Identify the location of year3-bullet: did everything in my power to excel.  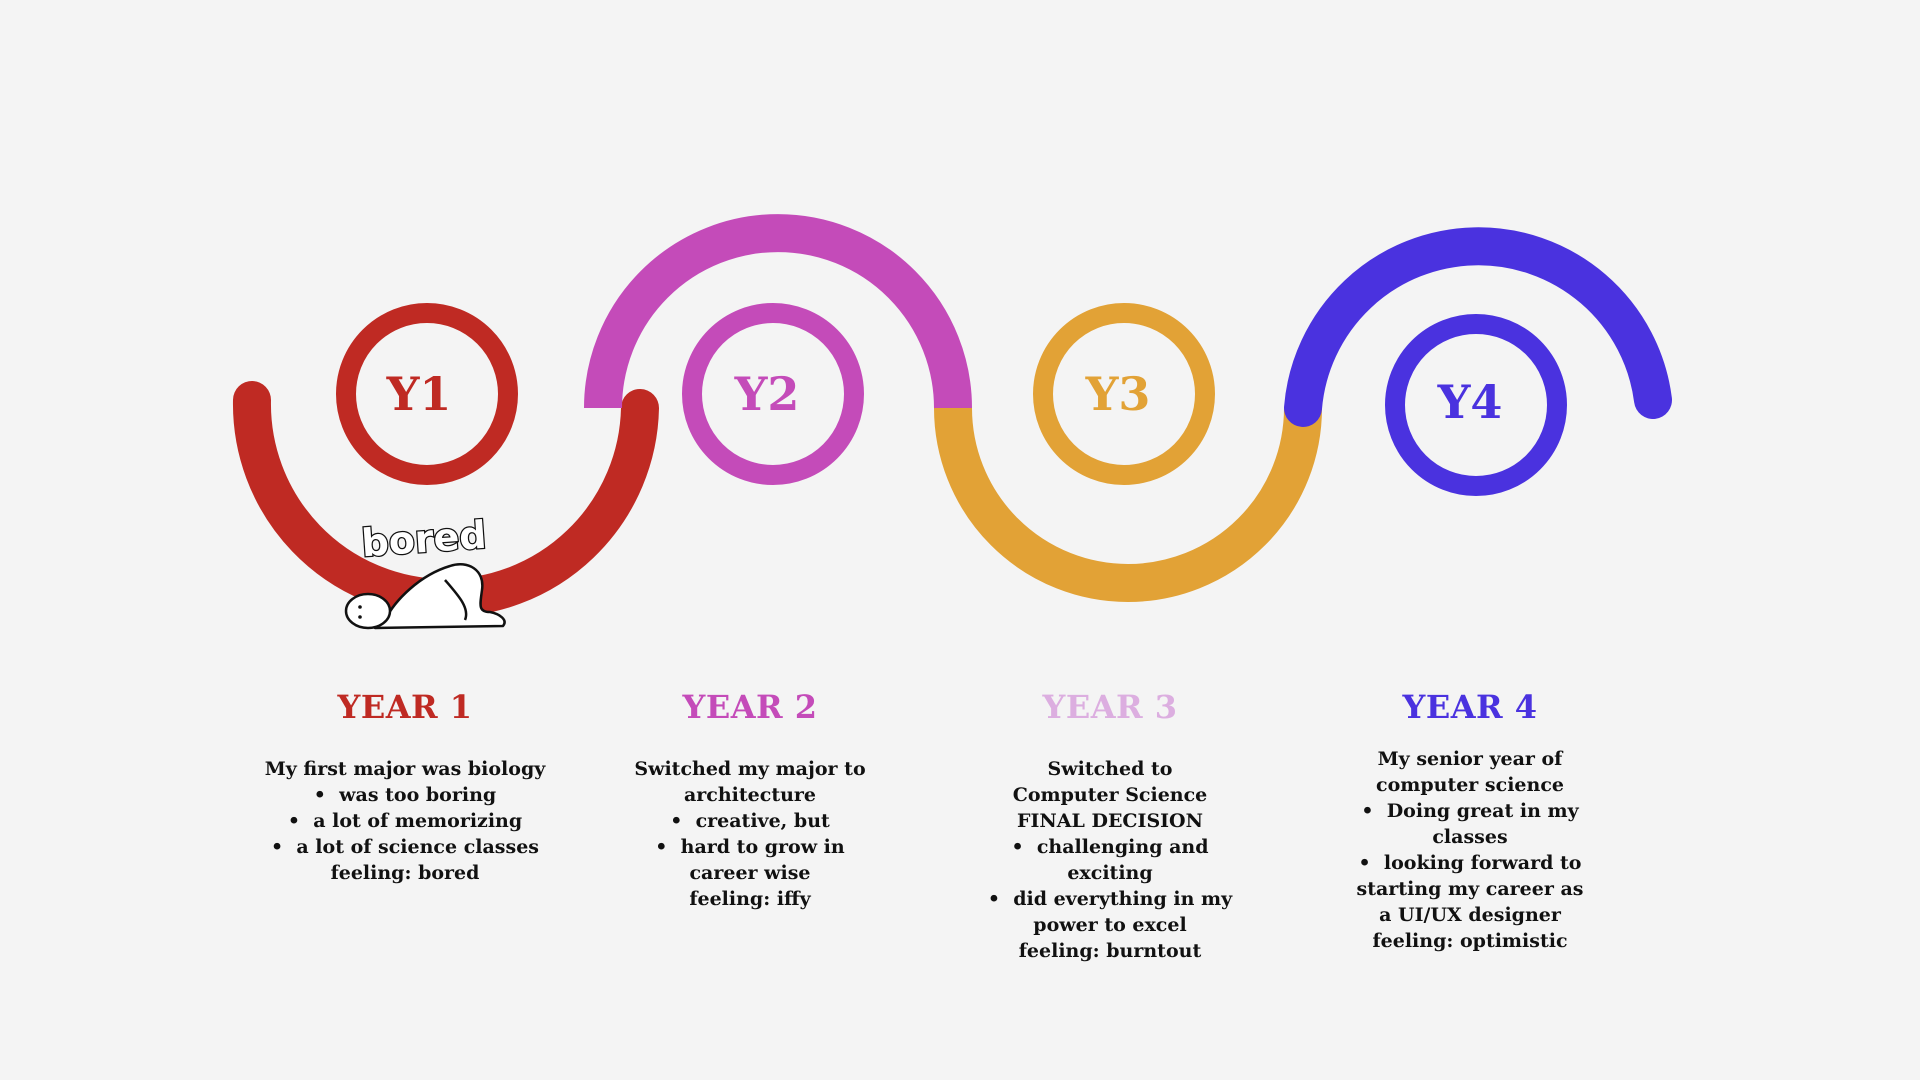
(1110, 912).